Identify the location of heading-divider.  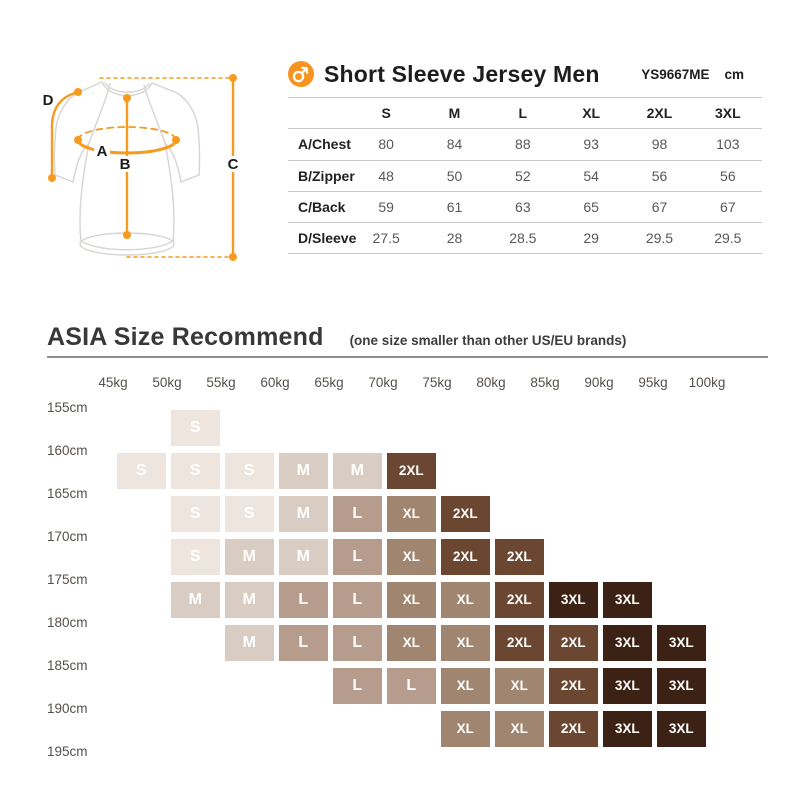
(407, 357).